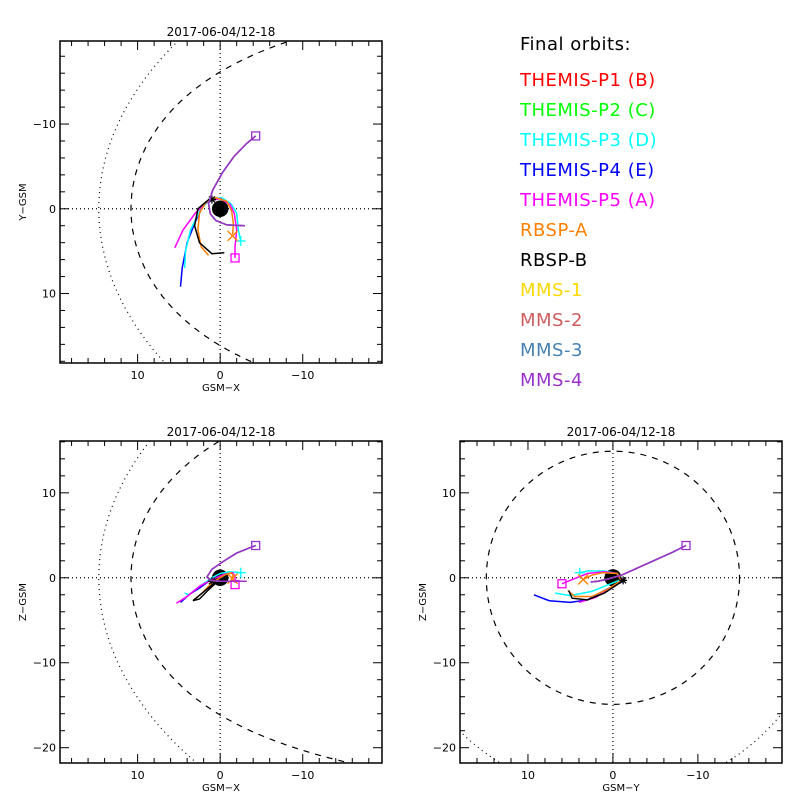 The width and height of the screenshot is (800, 800). I want to click on legend-item: THEMIS-P2 (C), so click(588, 110).